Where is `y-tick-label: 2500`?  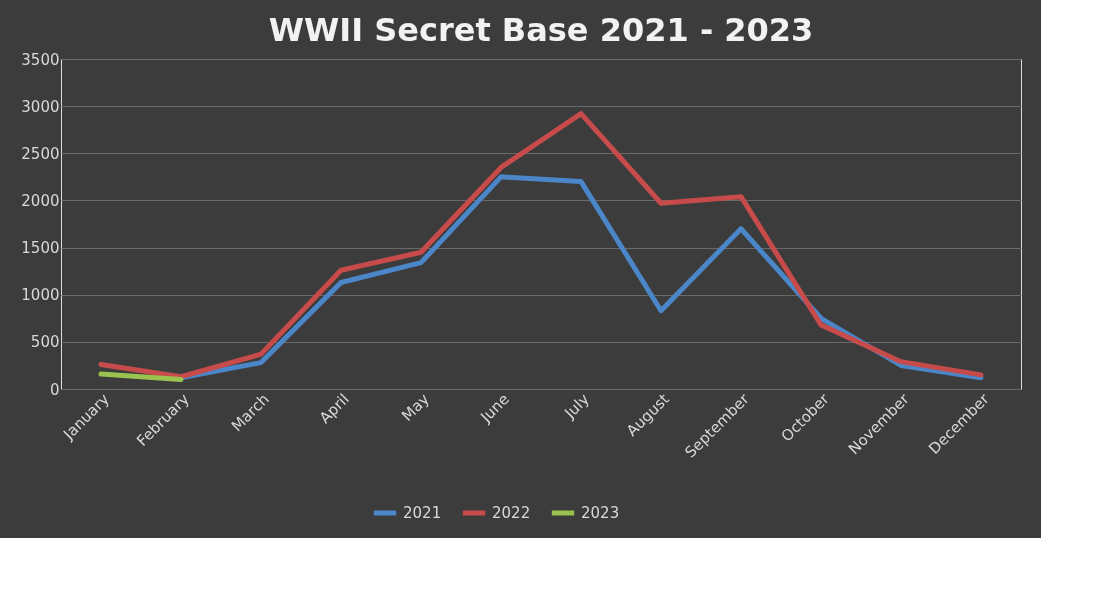 y-tick-label: 2500 is located at coordinates (40, 153).